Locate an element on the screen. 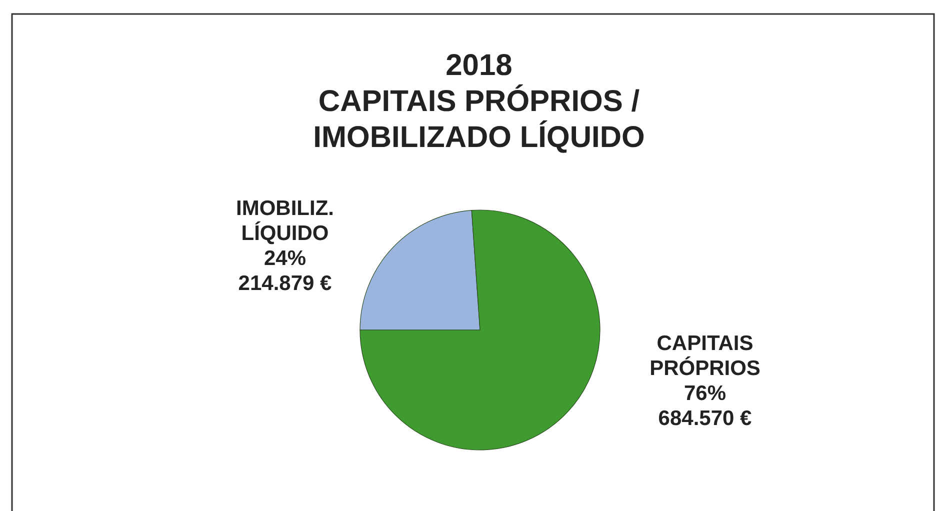 Image resolution: width=939 pixels, height=511 pixels. pie-slice is located at coordinates (480, 330).